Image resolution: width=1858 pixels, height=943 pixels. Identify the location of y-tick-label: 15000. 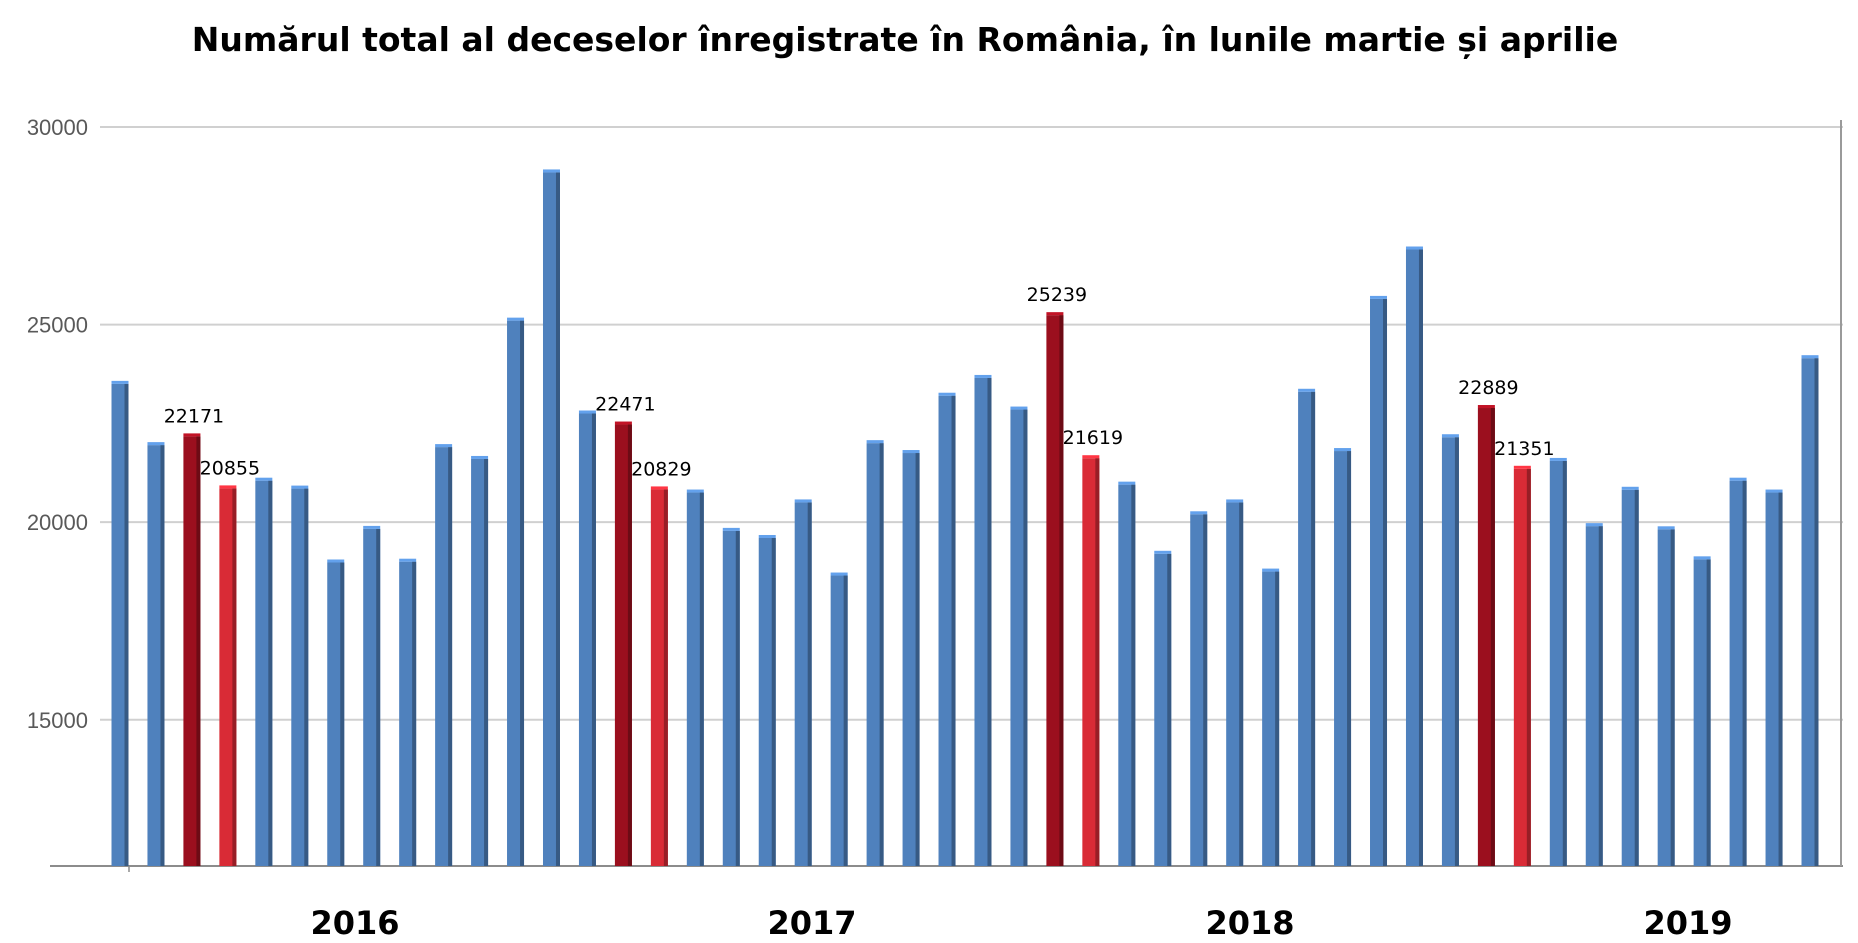
(57, 720).